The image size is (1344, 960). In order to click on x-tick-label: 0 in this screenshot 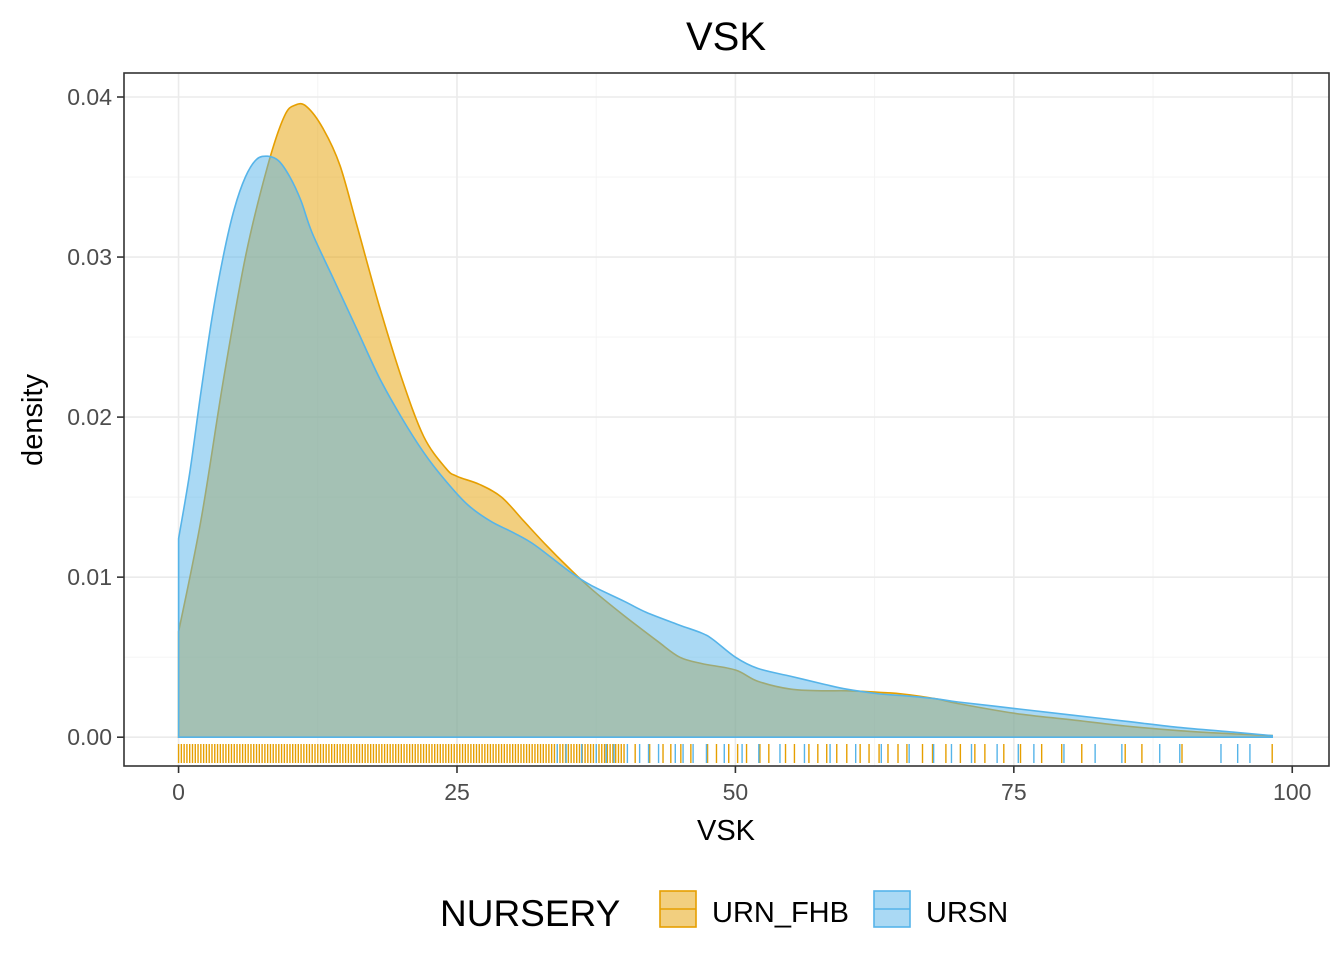, I will do `click(178, 792)`.